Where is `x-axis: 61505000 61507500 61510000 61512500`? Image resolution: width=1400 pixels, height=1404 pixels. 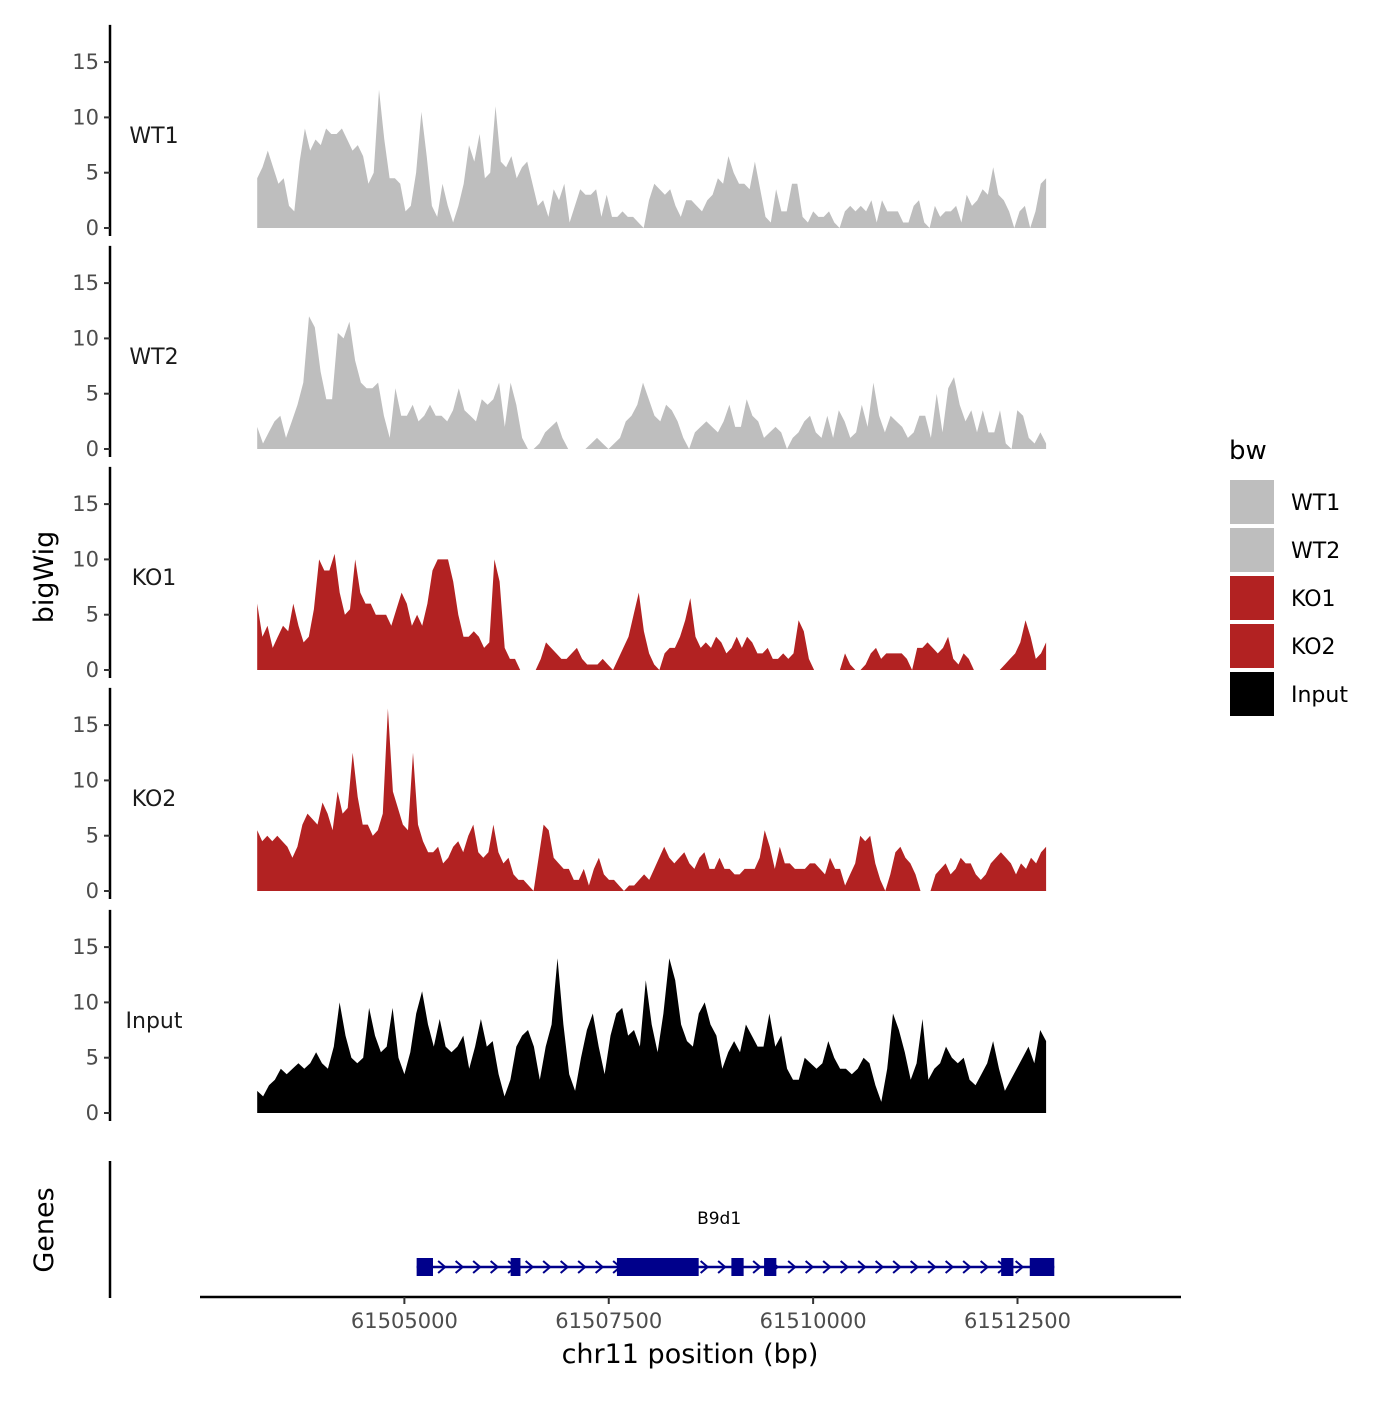
x-axis: 61505000 61507500 61510000 61512500 is located at coordinates (690, 1314).